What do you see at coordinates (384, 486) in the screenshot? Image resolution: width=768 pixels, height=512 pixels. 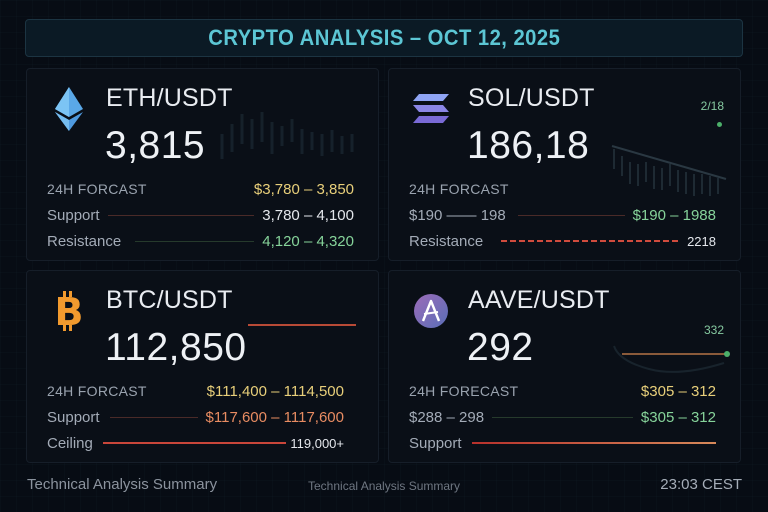 I see `footer-summary-center: Technical Analysis Summary` at bounding box center [384, 486].